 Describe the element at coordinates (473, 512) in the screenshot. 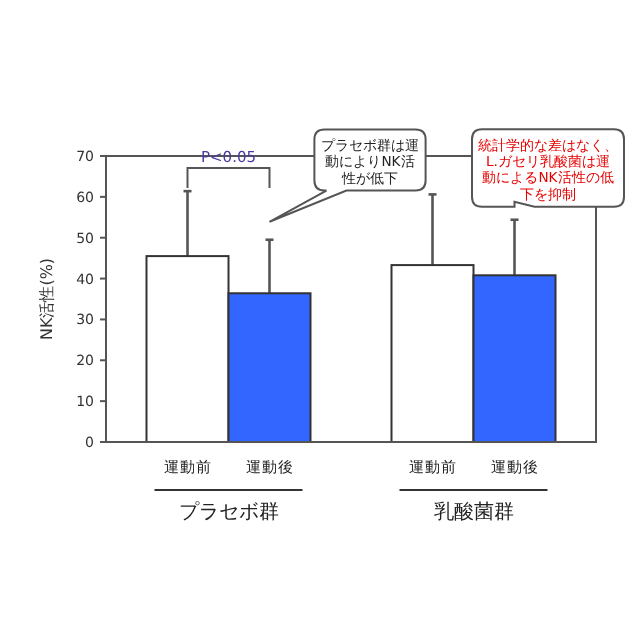

I see `x-tick-label: 乳酸菌群` at that location.